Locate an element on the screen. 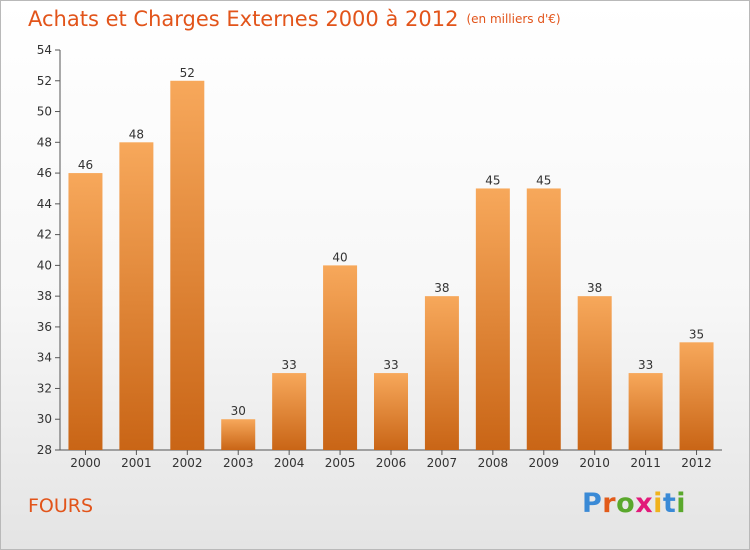  y-tick-label: 32 is located at coordinates (44, 388).